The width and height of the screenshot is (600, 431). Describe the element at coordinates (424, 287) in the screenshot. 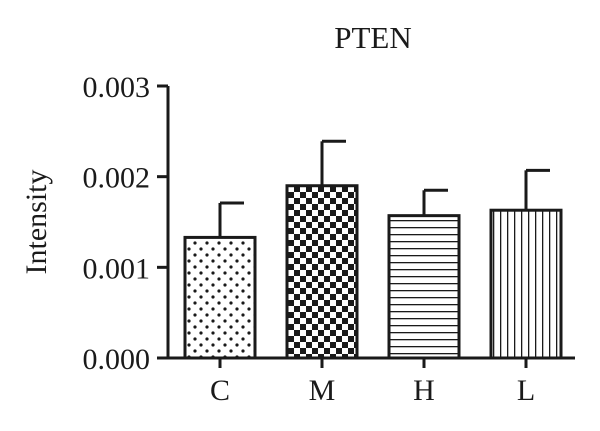

I see `bar-h` at that location.